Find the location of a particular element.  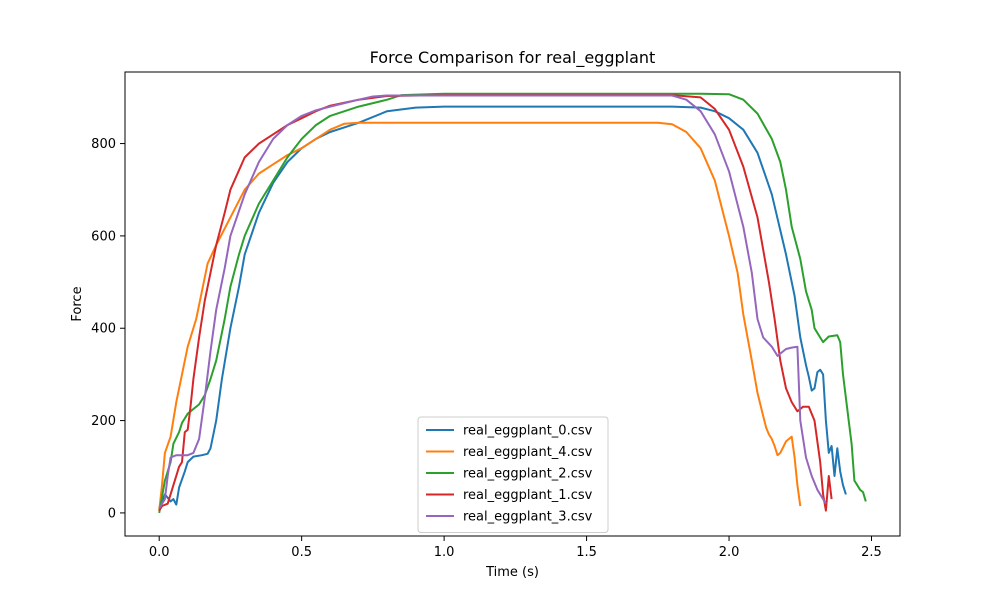

legend-entry: real_eggplant_2.csv is located at coordinates (528, 474).